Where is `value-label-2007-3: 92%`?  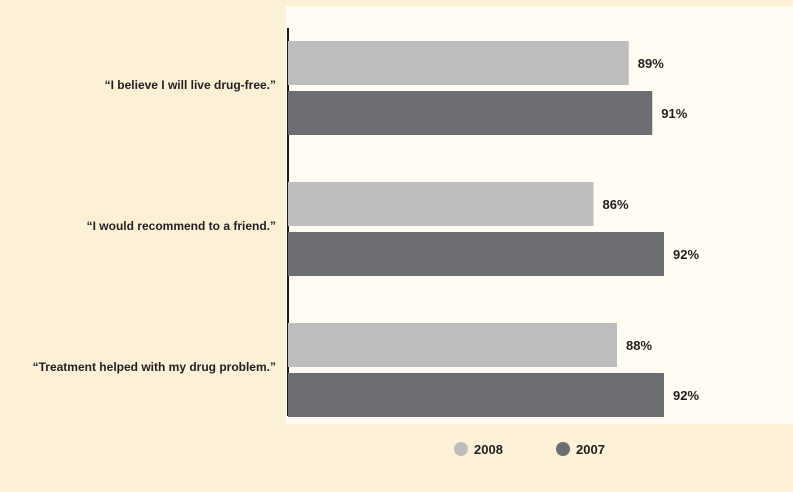
value-label-2007-3: 92% is located at coordinates (686, 395).